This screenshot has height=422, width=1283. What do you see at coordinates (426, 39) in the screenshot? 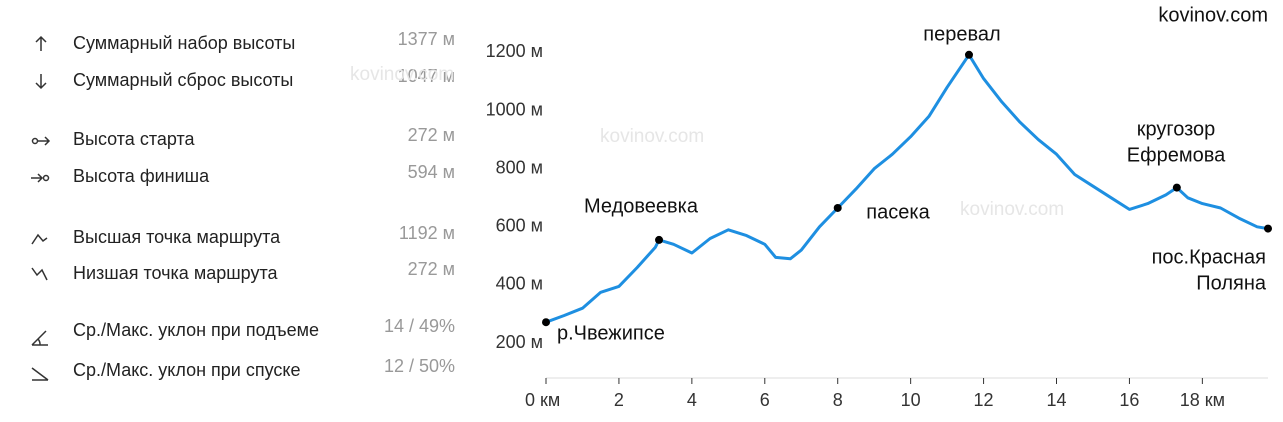
I see `stat-value: 1377 м` at bounding box center [426, 39].